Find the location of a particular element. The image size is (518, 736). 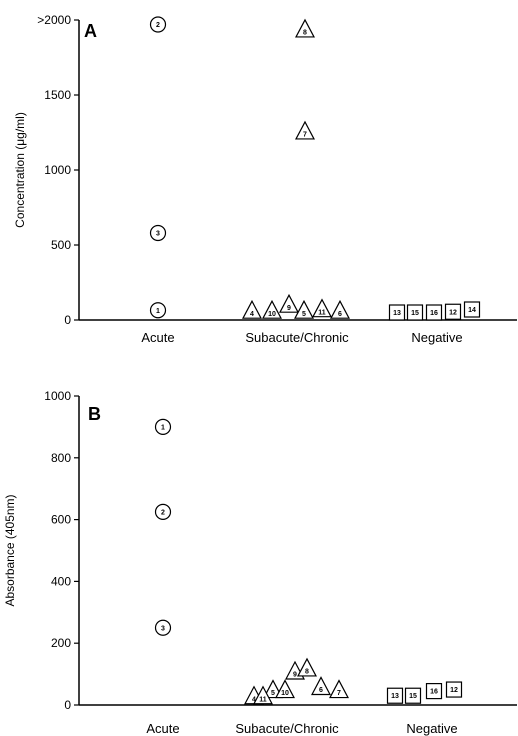

panel-a-point-circle-label: 2 is located at coordinates (158, 25).